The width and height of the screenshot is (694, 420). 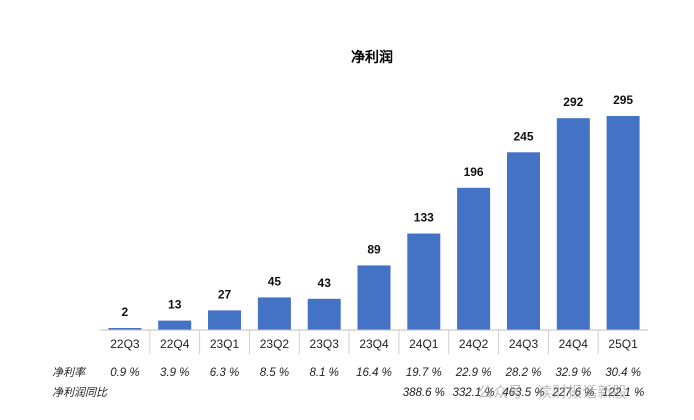 I want to click on table-cell-24Q2: 332.1 %, so click(x=473, y=393).